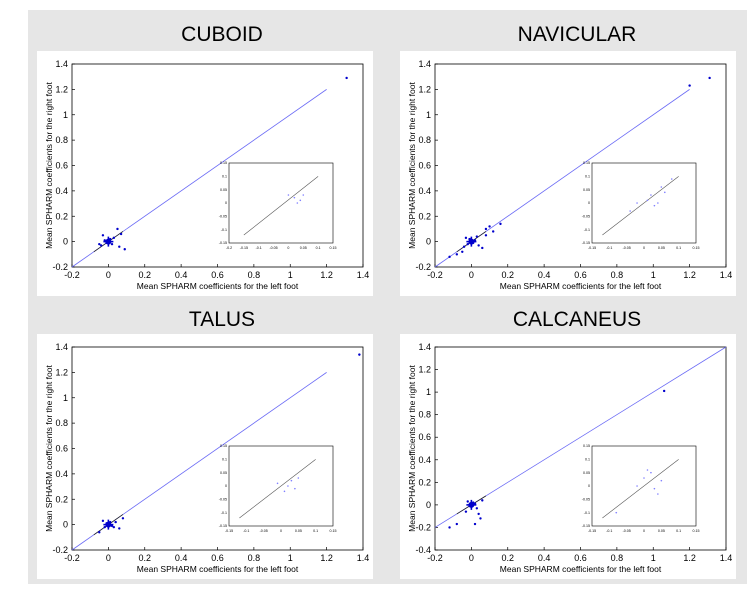  I want to click on inset-x-tick-label: 0, so click(281, 531).